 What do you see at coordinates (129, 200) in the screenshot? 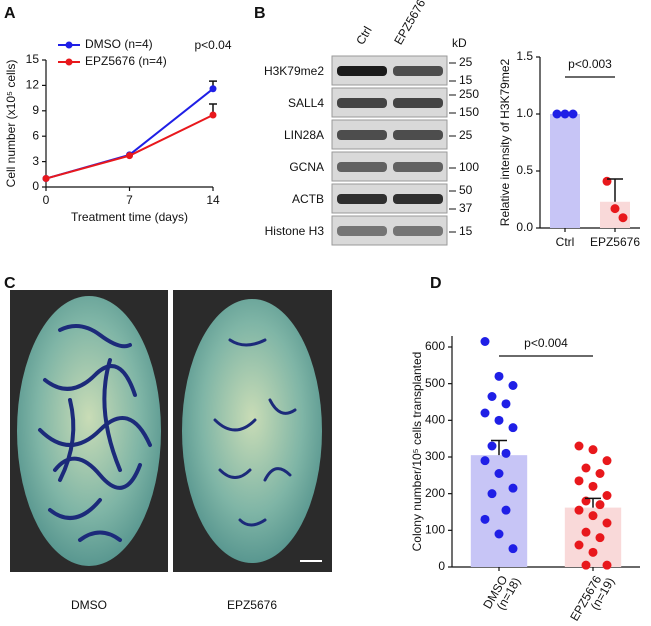
I see `x-tick-label: 7` at bounding box center [129, 200].